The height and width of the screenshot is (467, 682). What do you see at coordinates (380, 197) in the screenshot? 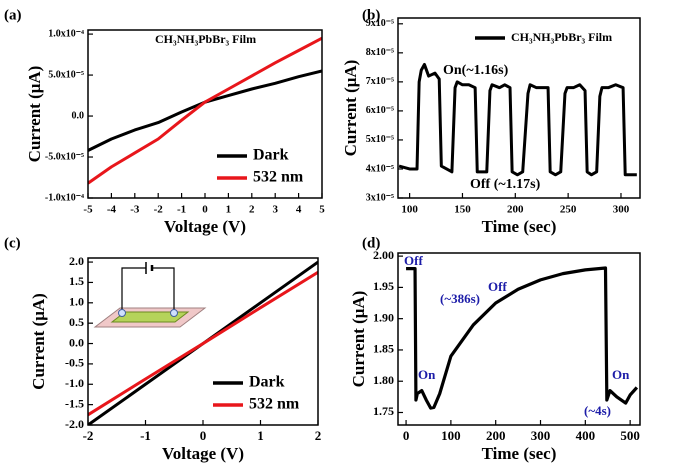
I see `y-tick-label: 3x10⁻⁵` at bounding box center [380, 197].